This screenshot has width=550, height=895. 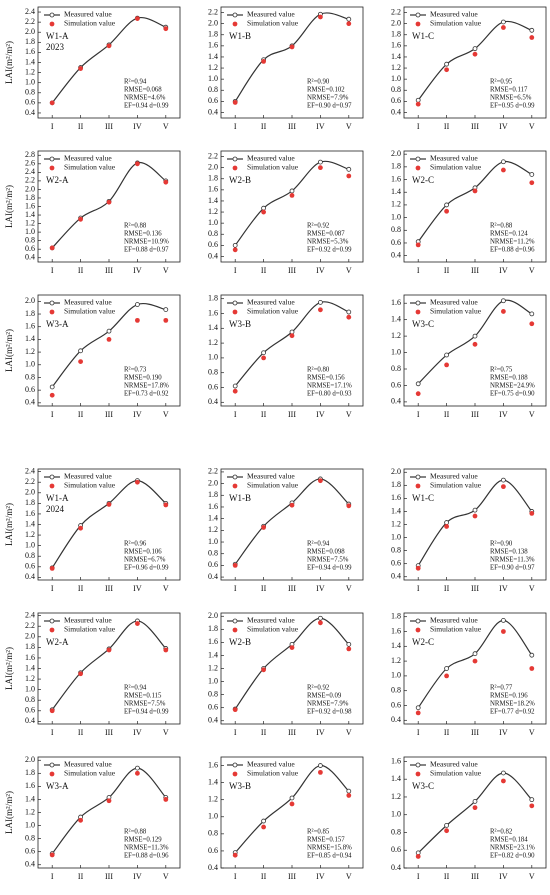 I want to click on stat-text: RMSE=0.157, so click(x=326, y=840).